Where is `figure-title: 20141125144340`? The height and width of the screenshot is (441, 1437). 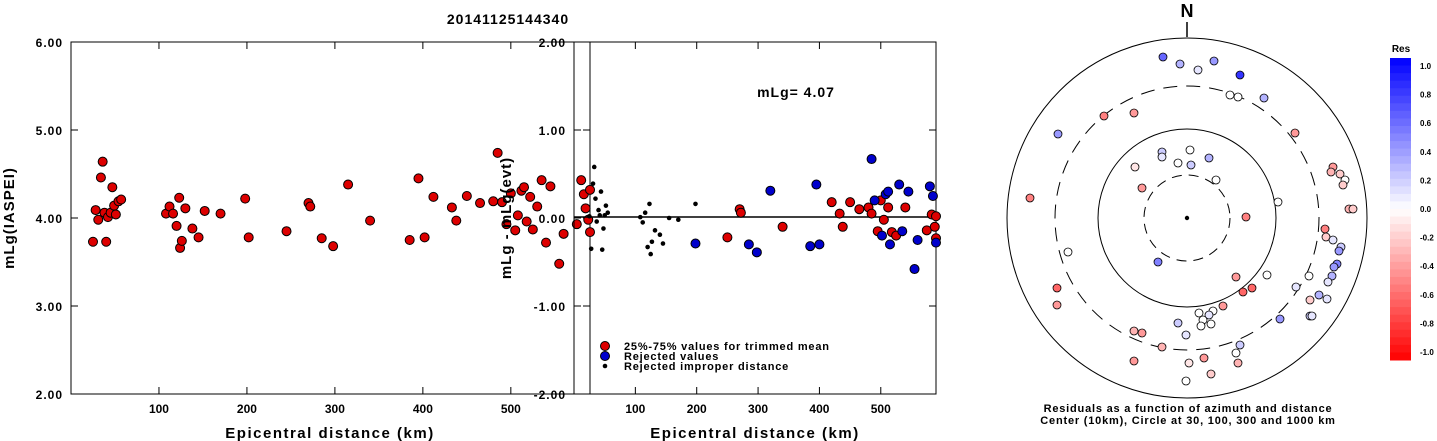
figure-title: 20141125144340 is located at coordinates (508, 19).